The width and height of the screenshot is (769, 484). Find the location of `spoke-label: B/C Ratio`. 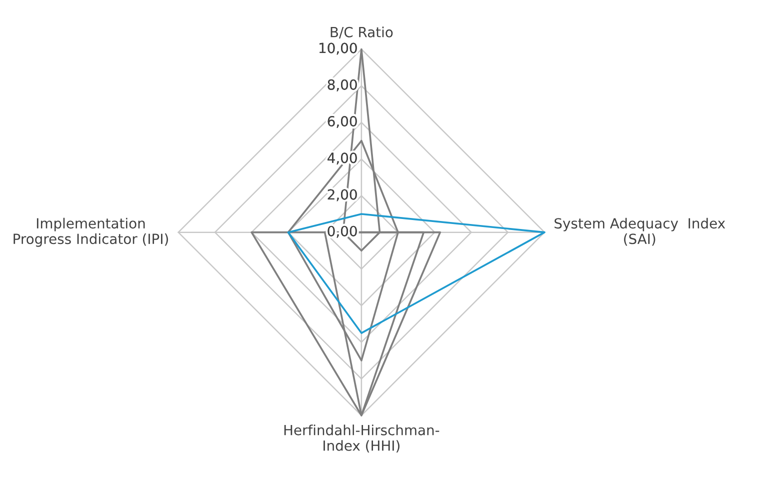

spoke-label: B/C Ratio is located at coordinates (361, 32).